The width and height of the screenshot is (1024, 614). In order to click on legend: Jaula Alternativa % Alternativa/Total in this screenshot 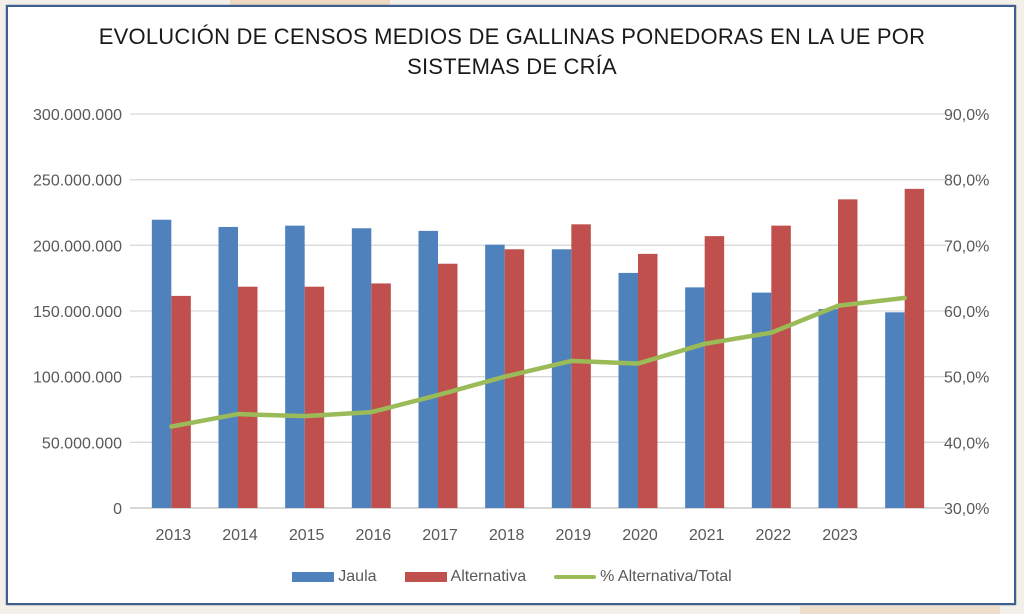, I will do `click(512, 577)`.